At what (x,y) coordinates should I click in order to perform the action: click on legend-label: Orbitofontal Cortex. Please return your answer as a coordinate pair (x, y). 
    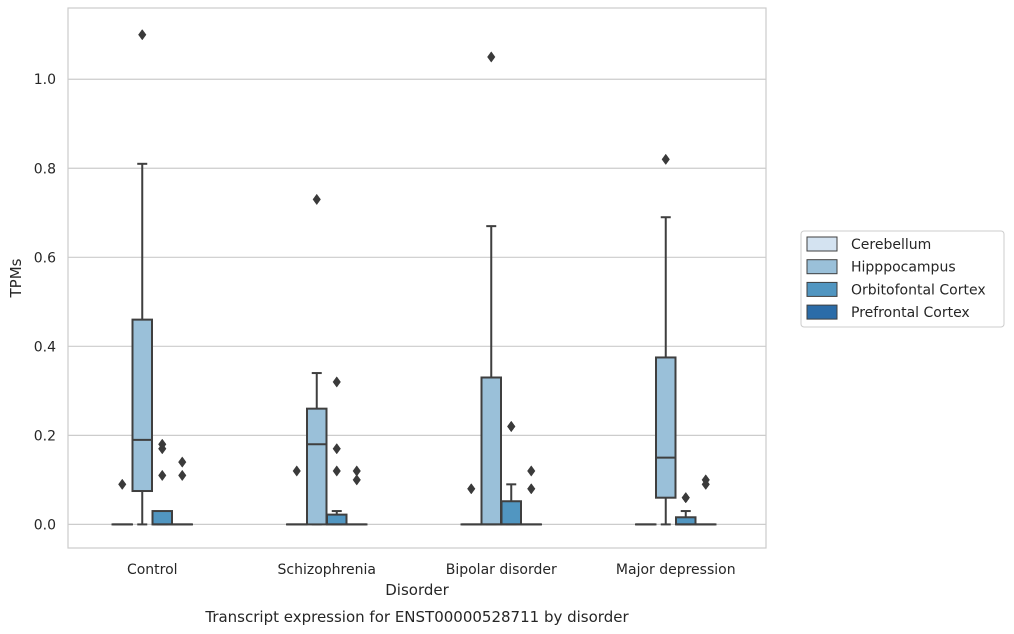
    Looking at the image, I should click on (918, 290).